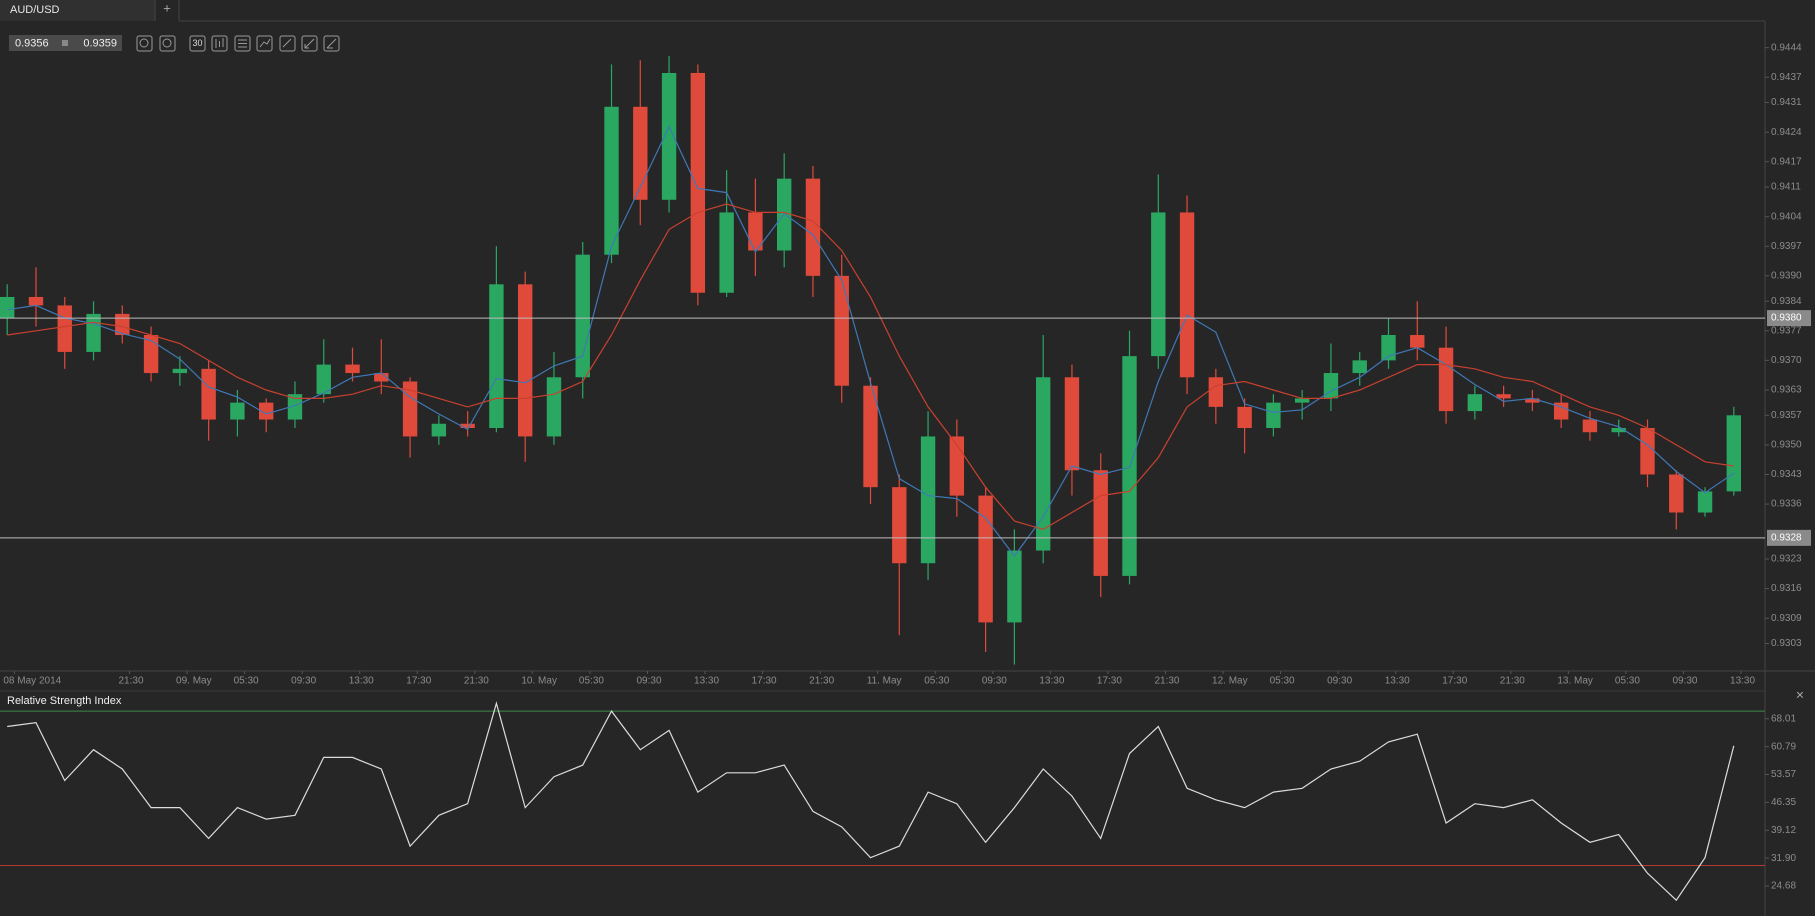  Describe the element at coordinates (1786, 132) in the screenshot. I see `y-tick-label: 0.9424` at that location.